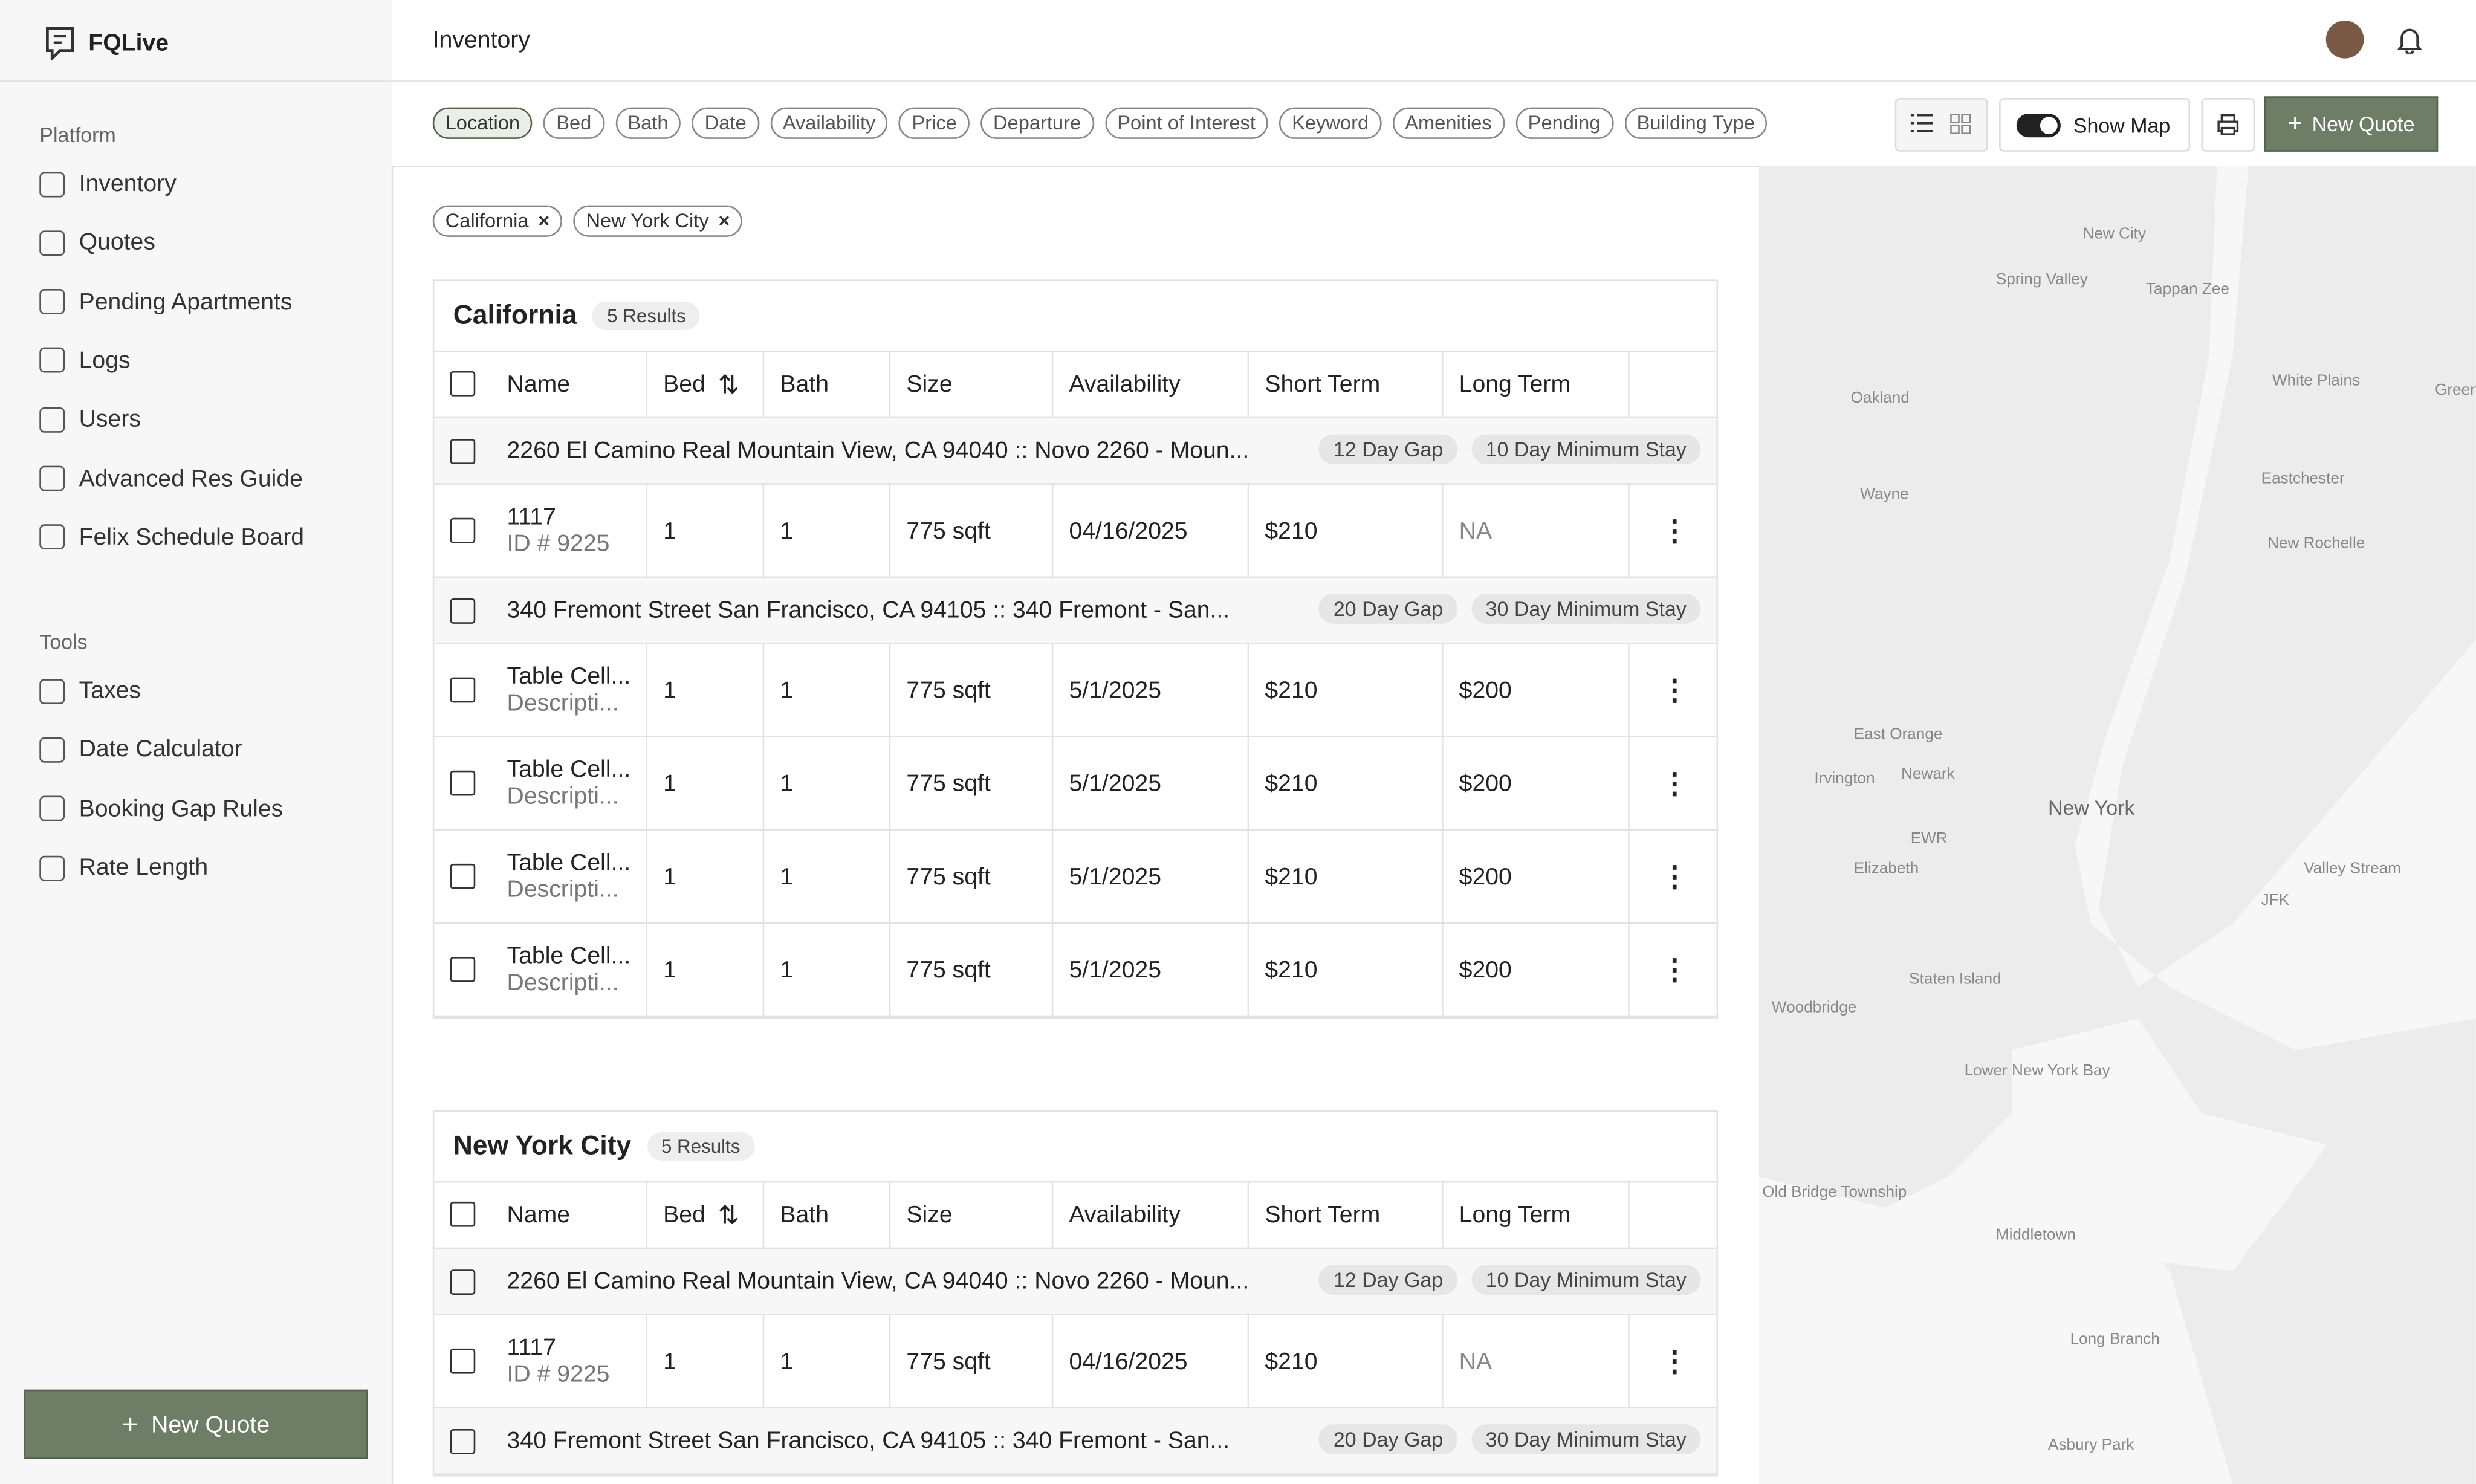 The image size is (2476, 1484). What do you see at coordinates (123, 868) in the screenshot?
I see `nav-item: Rate Length` at bounding box center [123, 868].